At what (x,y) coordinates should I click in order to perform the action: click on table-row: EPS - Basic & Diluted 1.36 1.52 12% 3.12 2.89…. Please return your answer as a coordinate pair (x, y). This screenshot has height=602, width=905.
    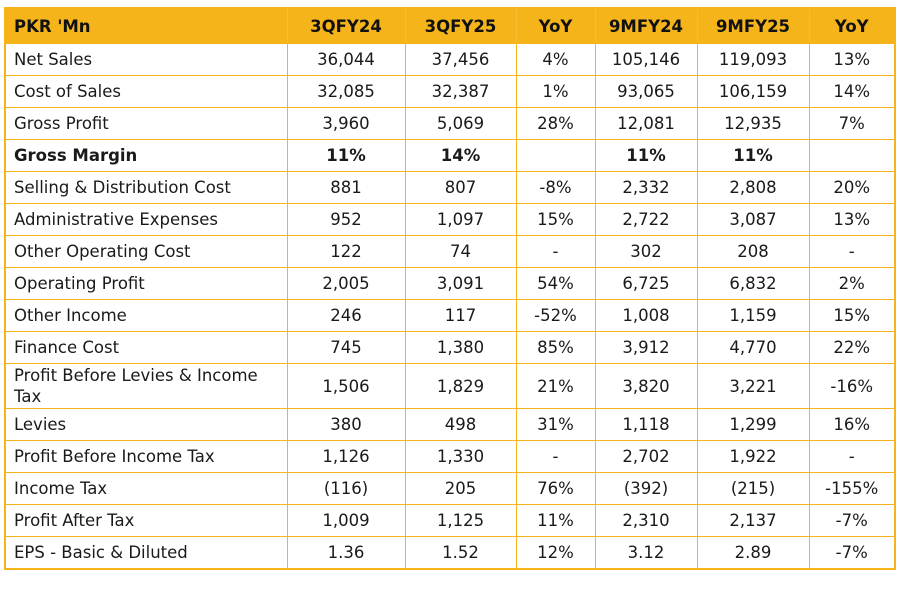
    Looking at the image, I should click on (450, 553).